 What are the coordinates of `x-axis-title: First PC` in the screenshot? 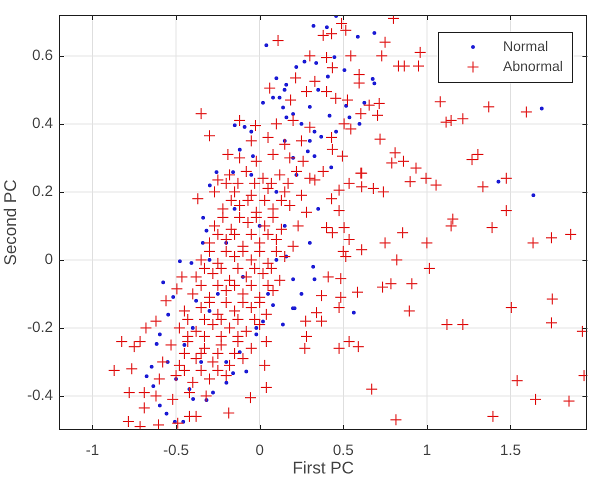 It's located at (323, 468).